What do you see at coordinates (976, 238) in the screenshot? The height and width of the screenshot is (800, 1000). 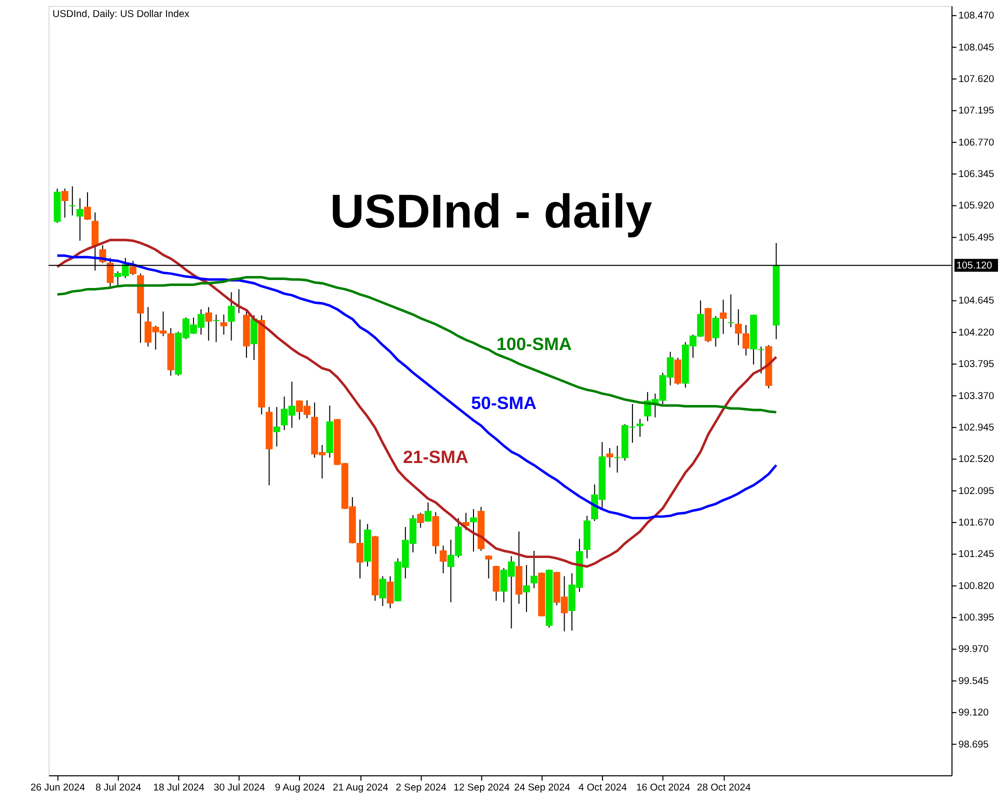 I see `y-tick-label: 105.495` at bounding box center [976, 238].